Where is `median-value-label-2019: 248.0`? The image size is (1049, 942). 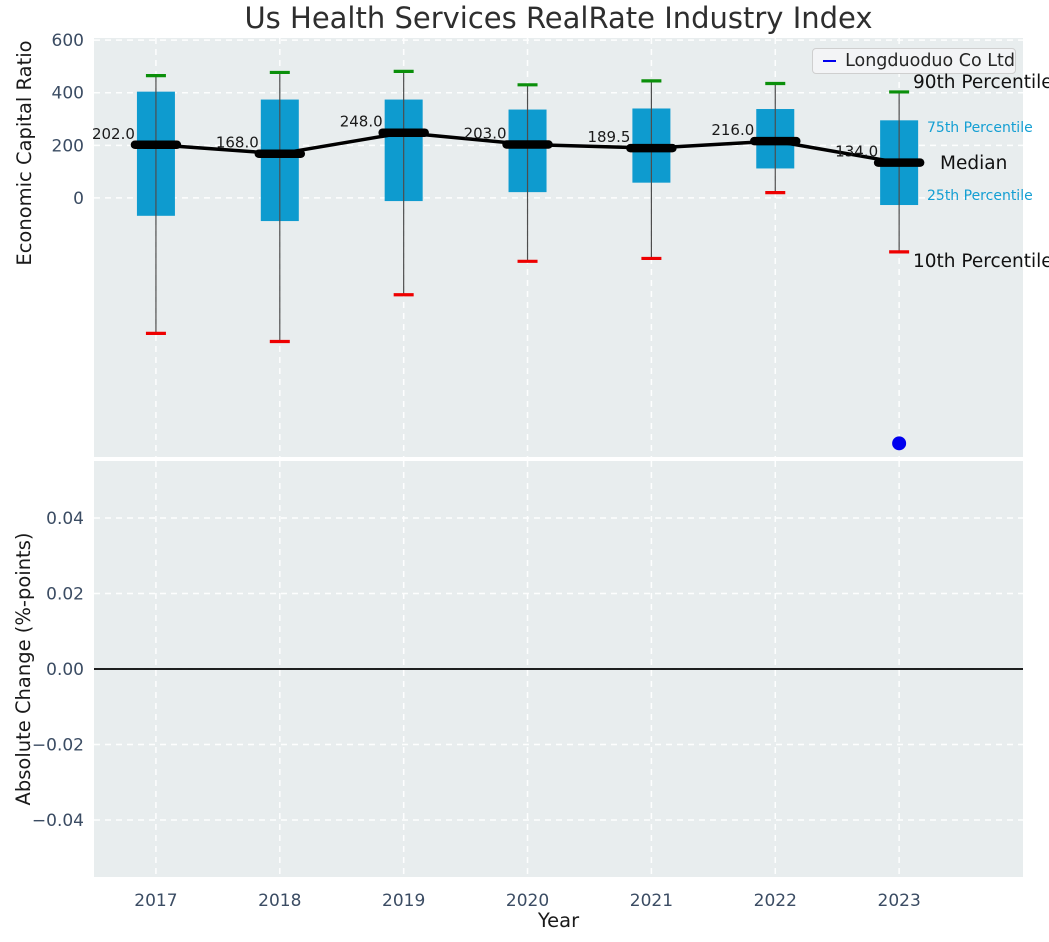 median-value-label-2019: 248.0 is located at coordinates (361, 122).